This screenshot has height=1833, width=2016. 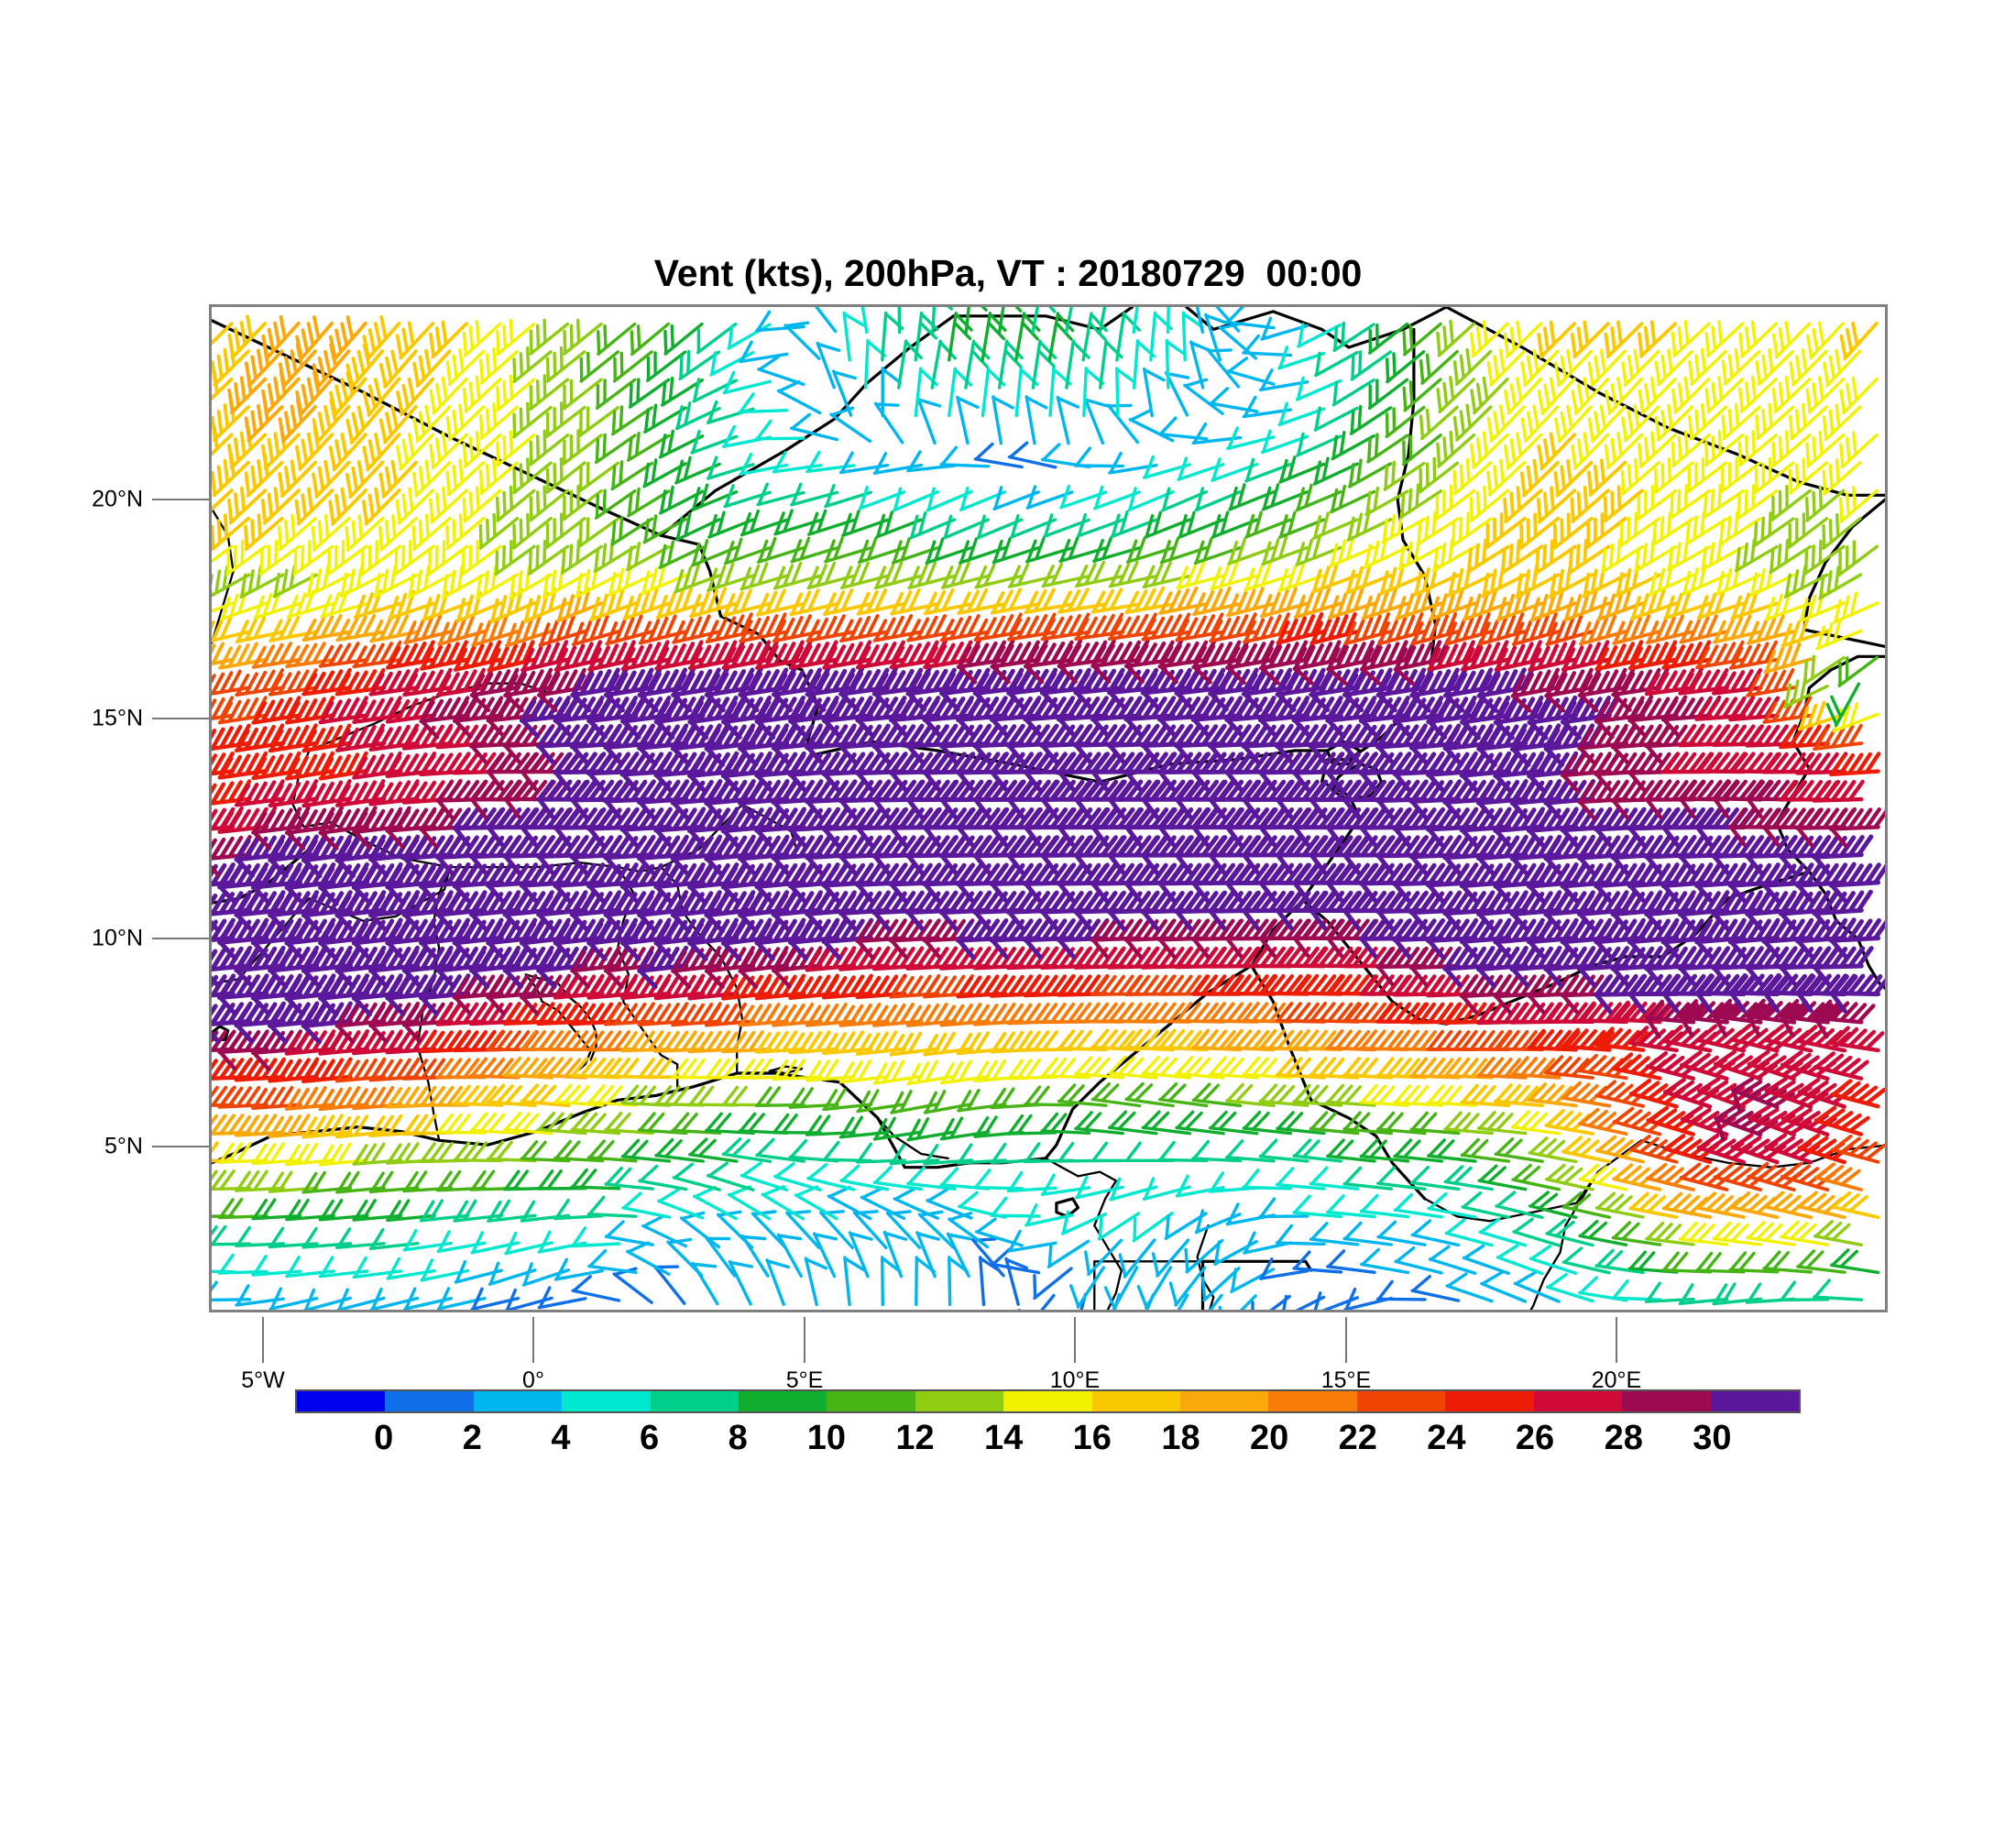 What do you see at coordinates (1048, 1440) in the screenshot?
I see `colorbar-ticks: 0 2 4 6 8 10 12 14 16 18 20 22 24 26 28 30` at bounding box center [1048, 1440].